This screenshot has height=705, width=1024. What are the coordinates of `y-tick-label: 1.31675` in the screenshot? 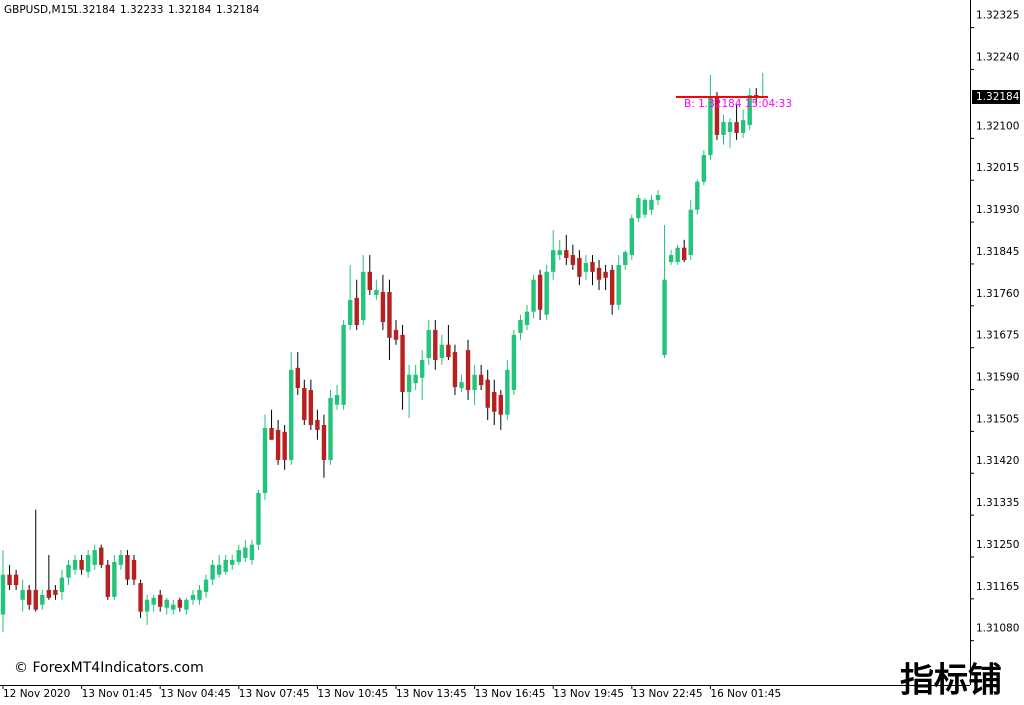 It's located at (997, 336).